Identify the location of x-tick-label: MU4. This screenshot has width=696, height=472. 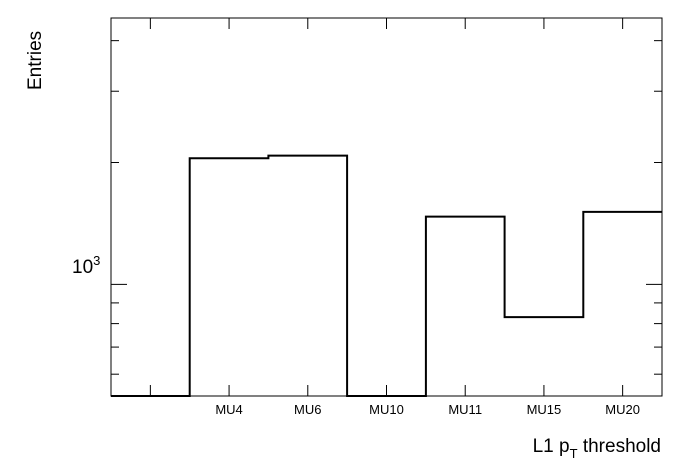
(228, 409).